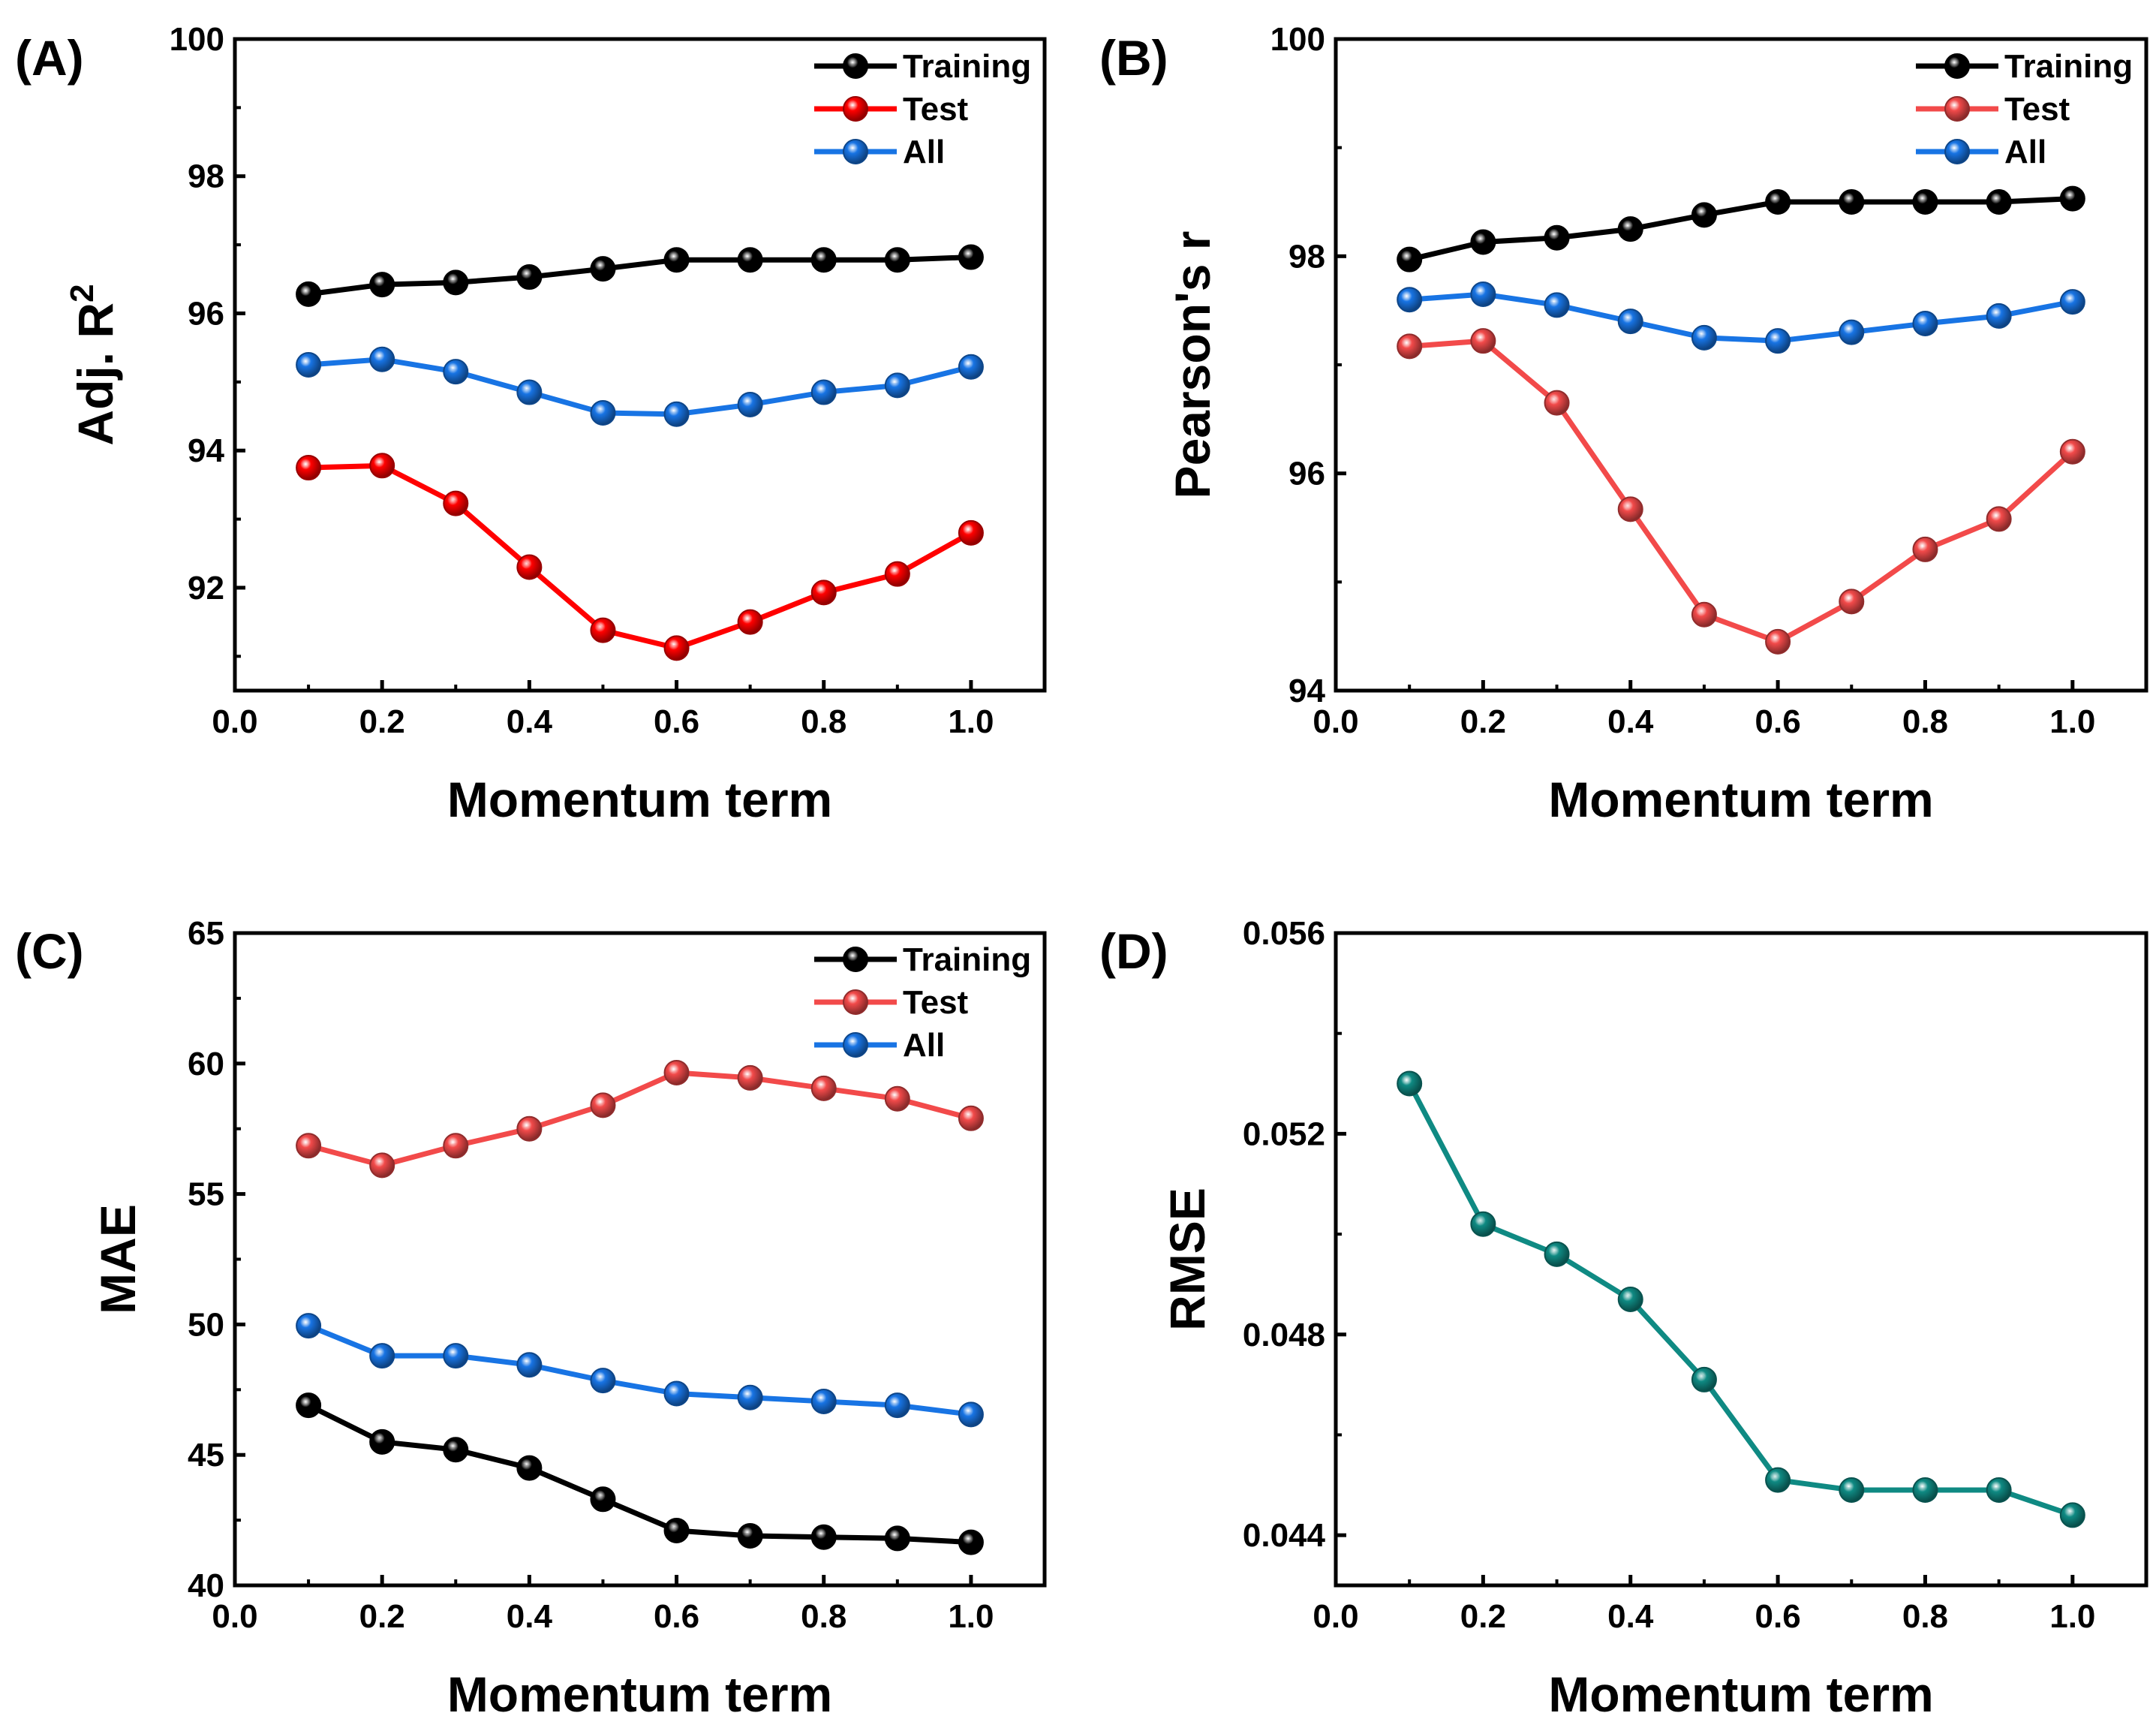 This screenshot has width=2156, height=1728. I want to click on y-tick-label: 60, so click(206, 1064).